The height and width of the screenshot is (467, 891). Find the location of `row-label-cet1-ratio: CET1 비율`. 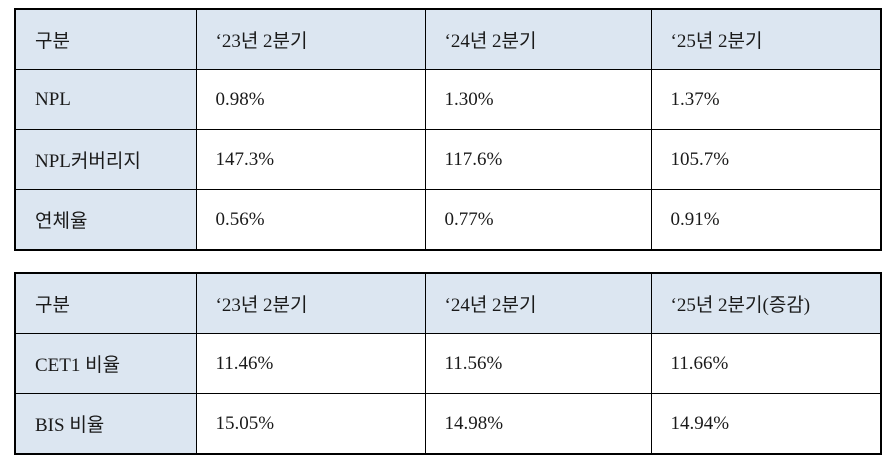

row-label-cet1-ratio: CET1 비율 is located at coordinates (105, 363).